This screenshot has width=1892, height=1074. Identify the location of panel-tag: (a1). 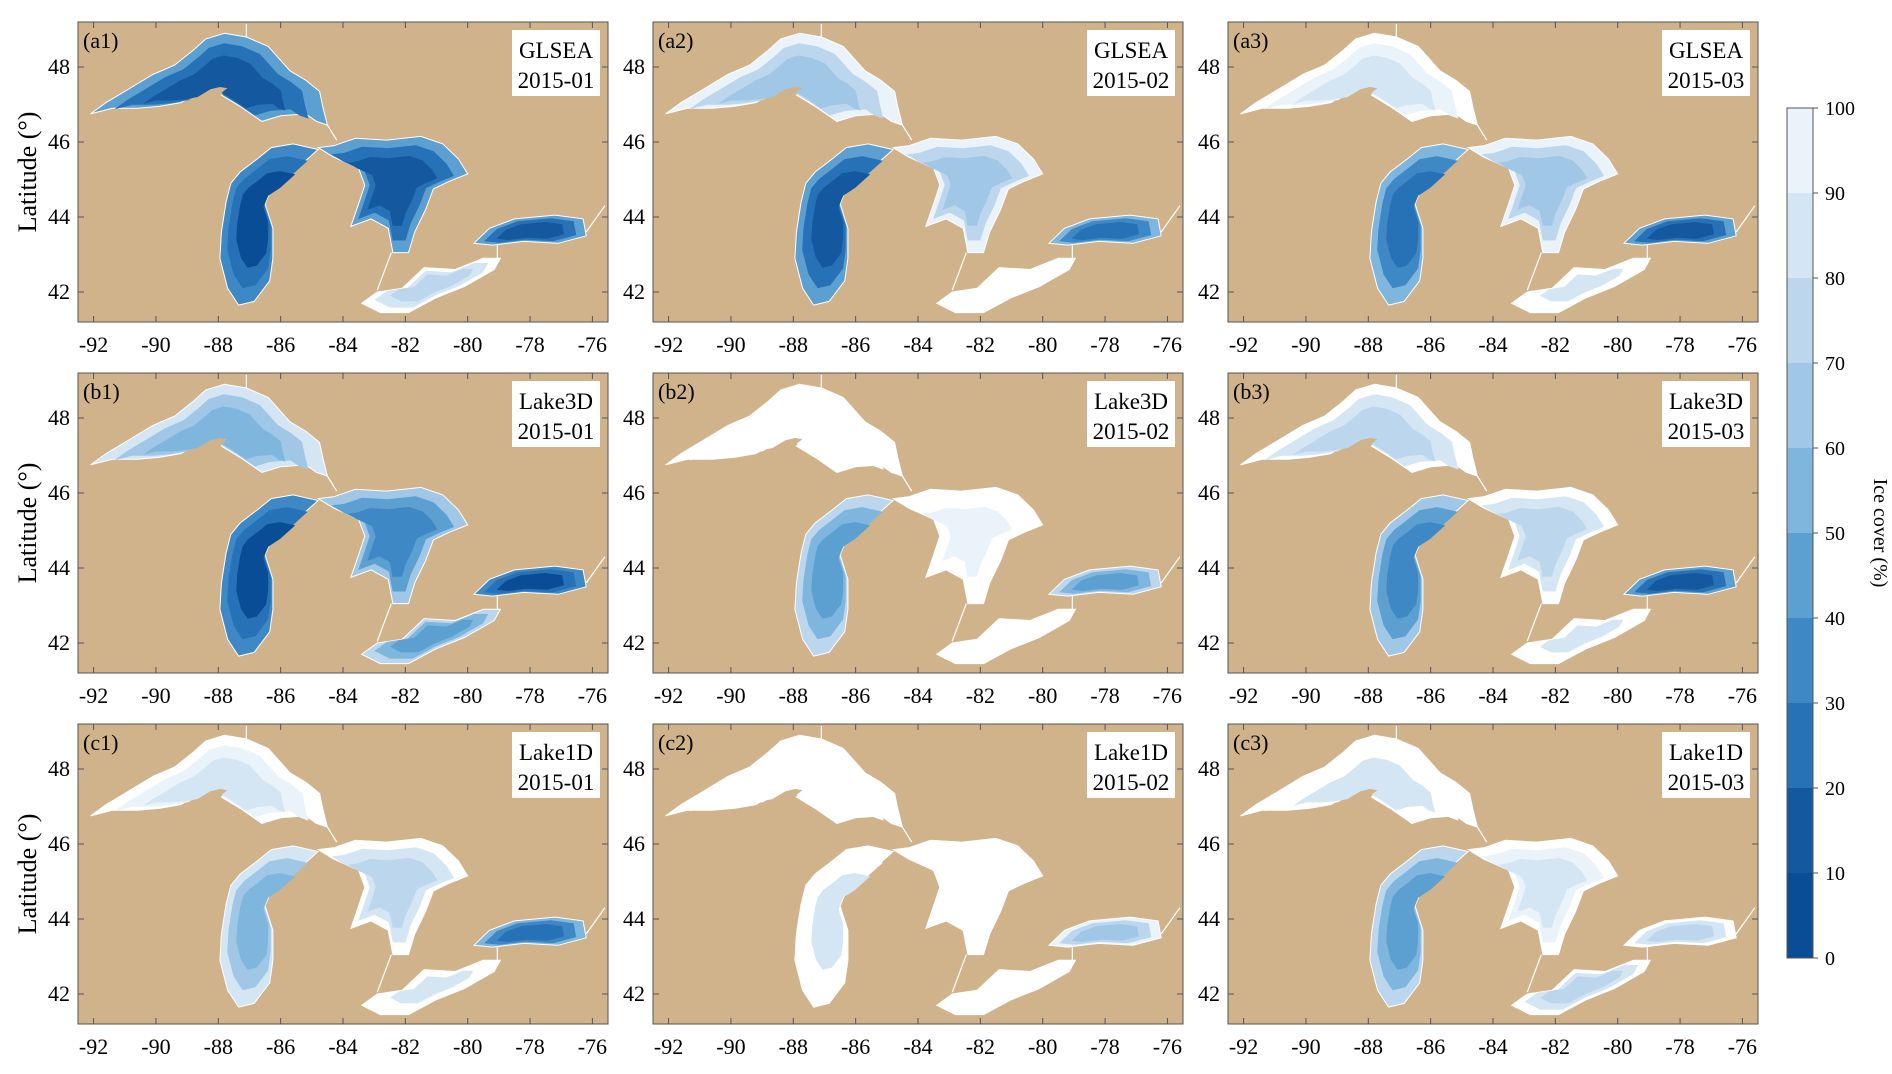
(100, 40).